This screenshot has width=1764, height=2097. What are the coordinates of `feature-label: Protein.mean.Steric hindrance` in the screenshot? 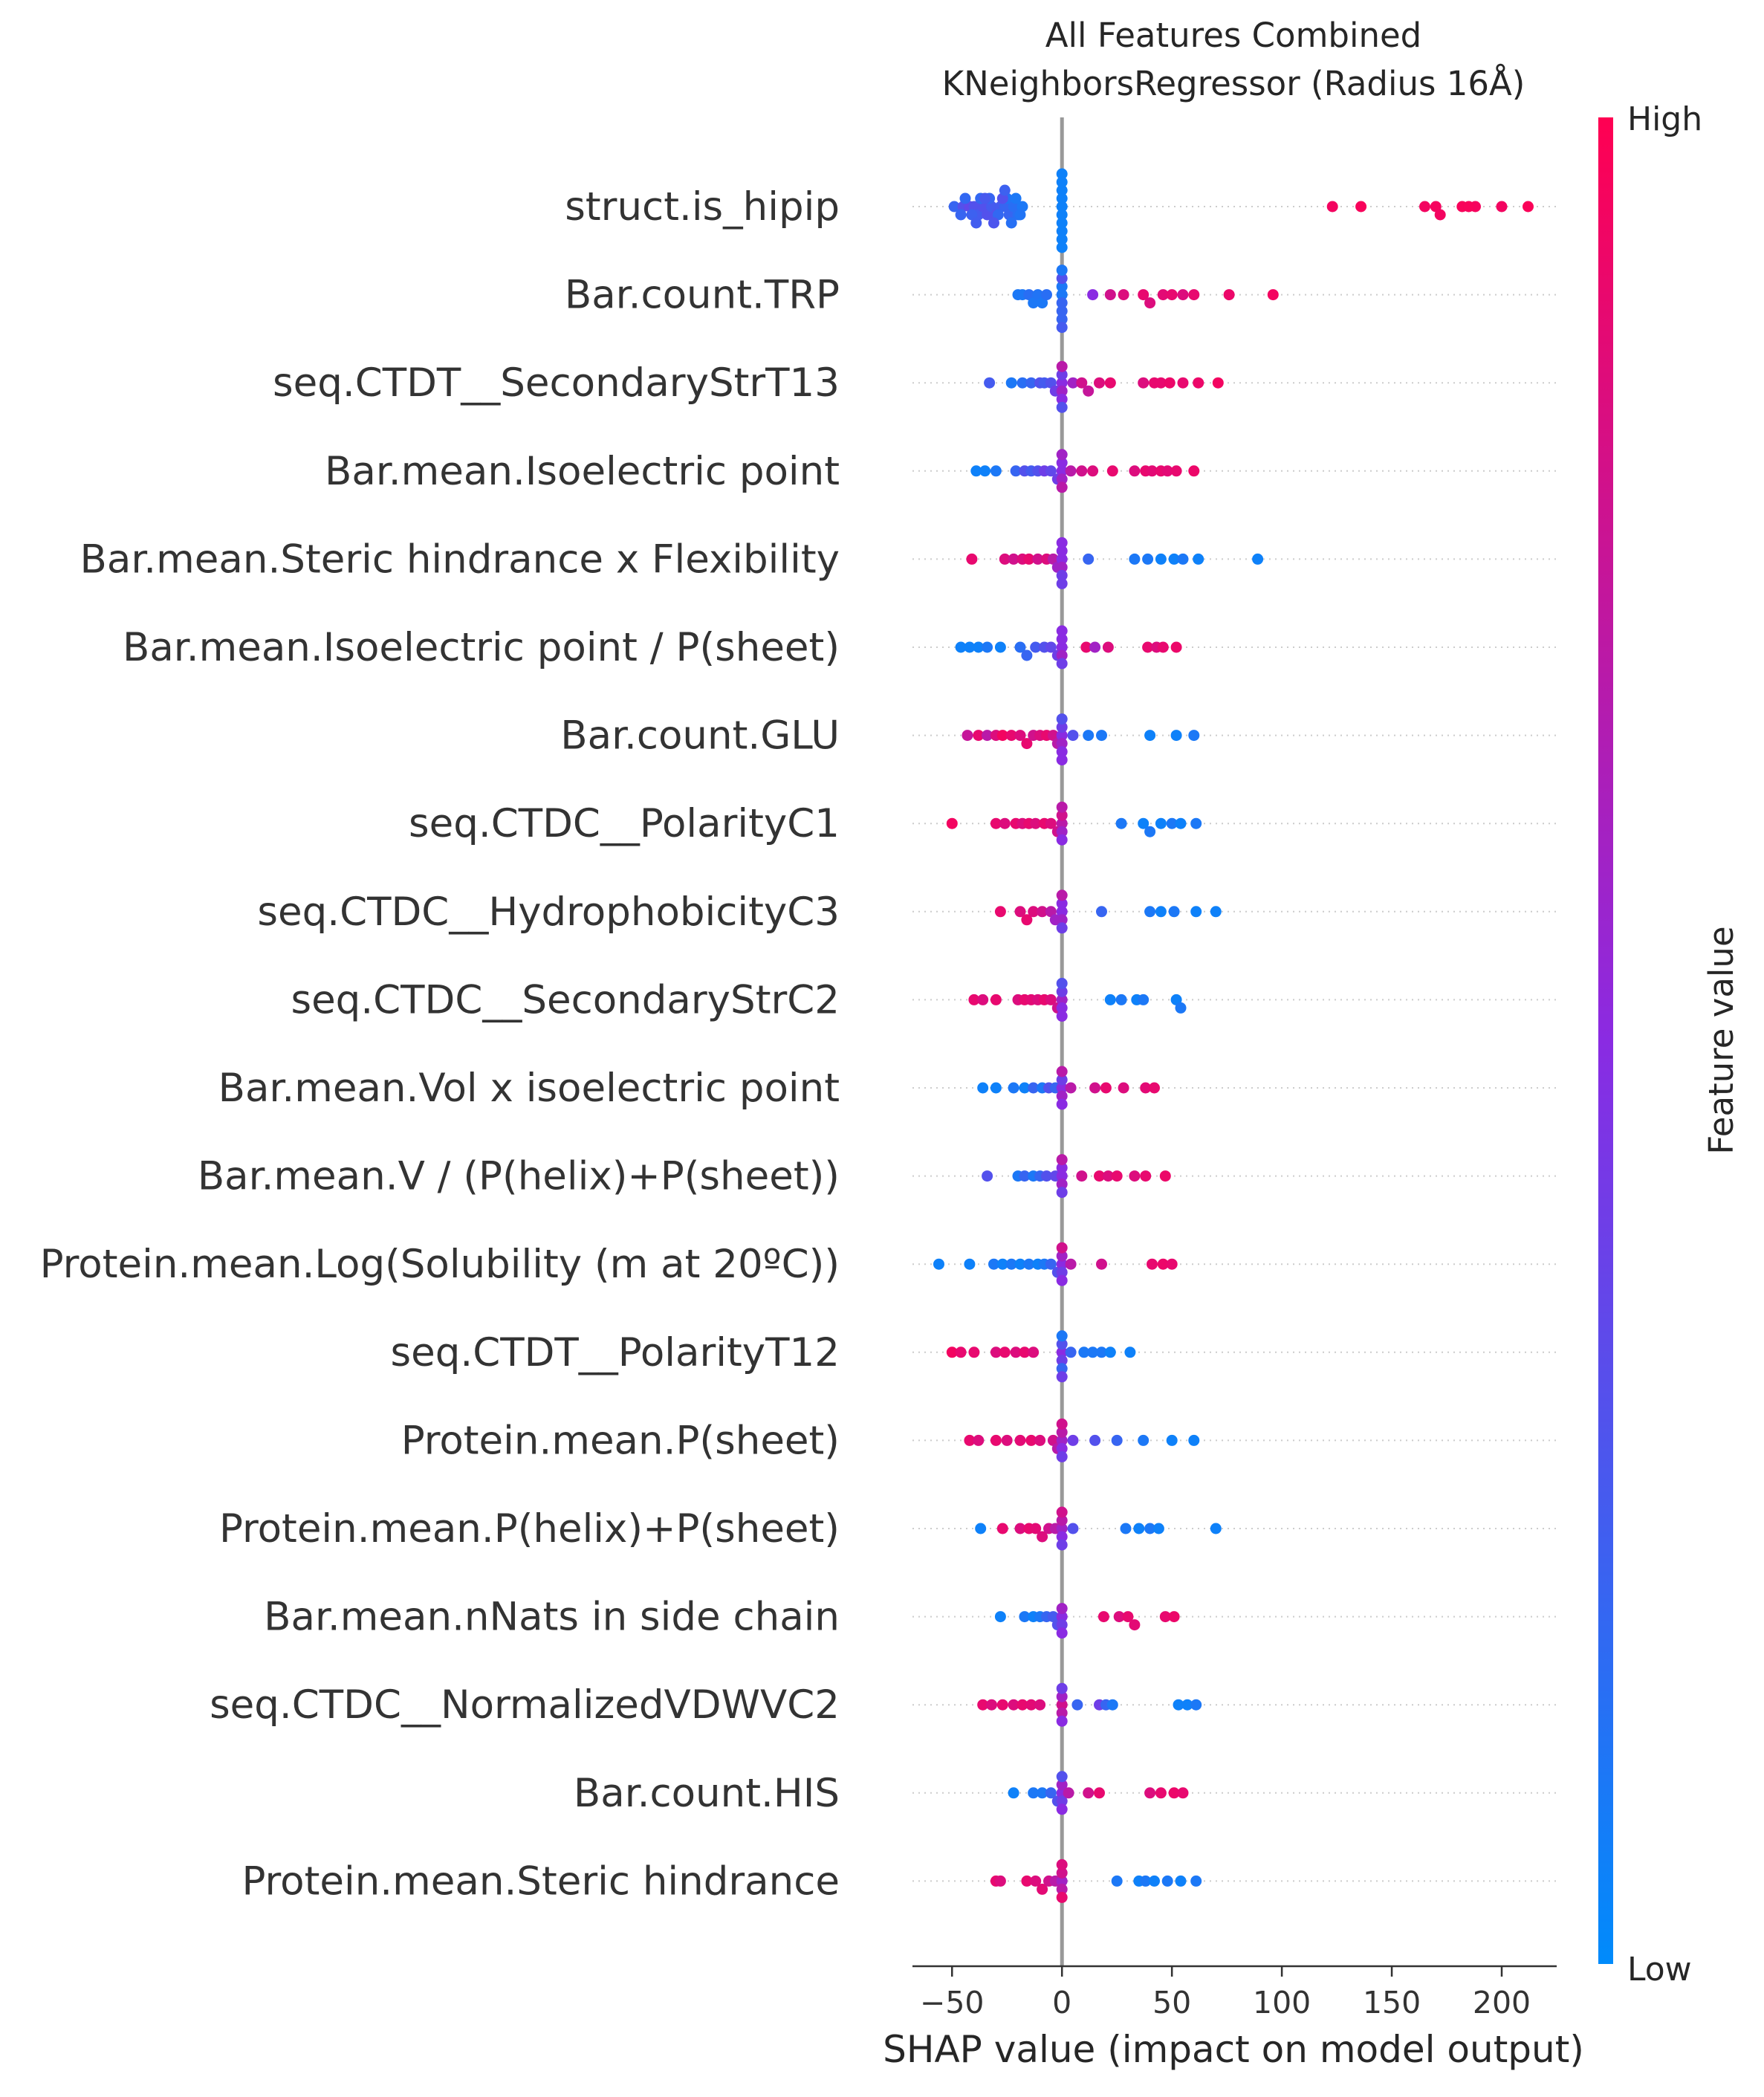 It's located at (541, 1881).